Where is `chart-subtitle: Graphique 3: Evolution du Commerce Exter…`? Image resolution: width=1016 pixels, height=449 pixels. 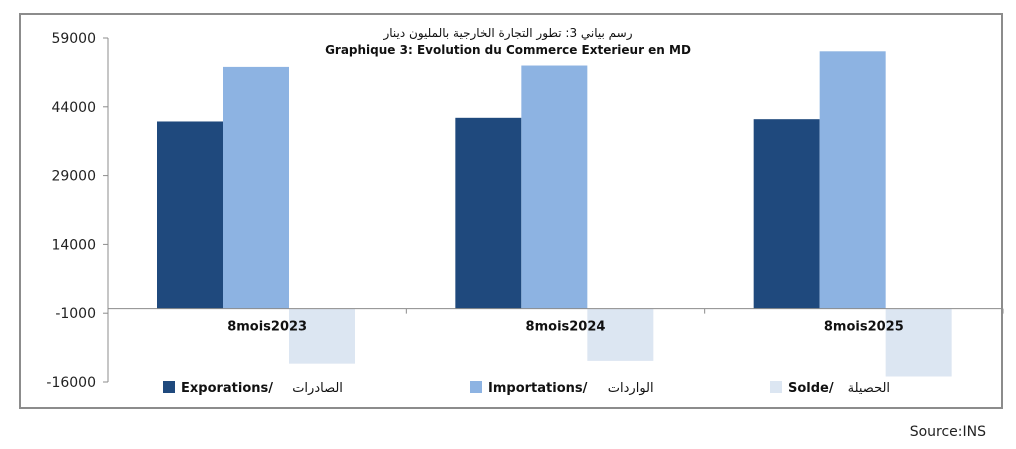
chart-subtitle: Graphique 3: Evolution du Commerce Exter… is located at coordinates (508, 50).